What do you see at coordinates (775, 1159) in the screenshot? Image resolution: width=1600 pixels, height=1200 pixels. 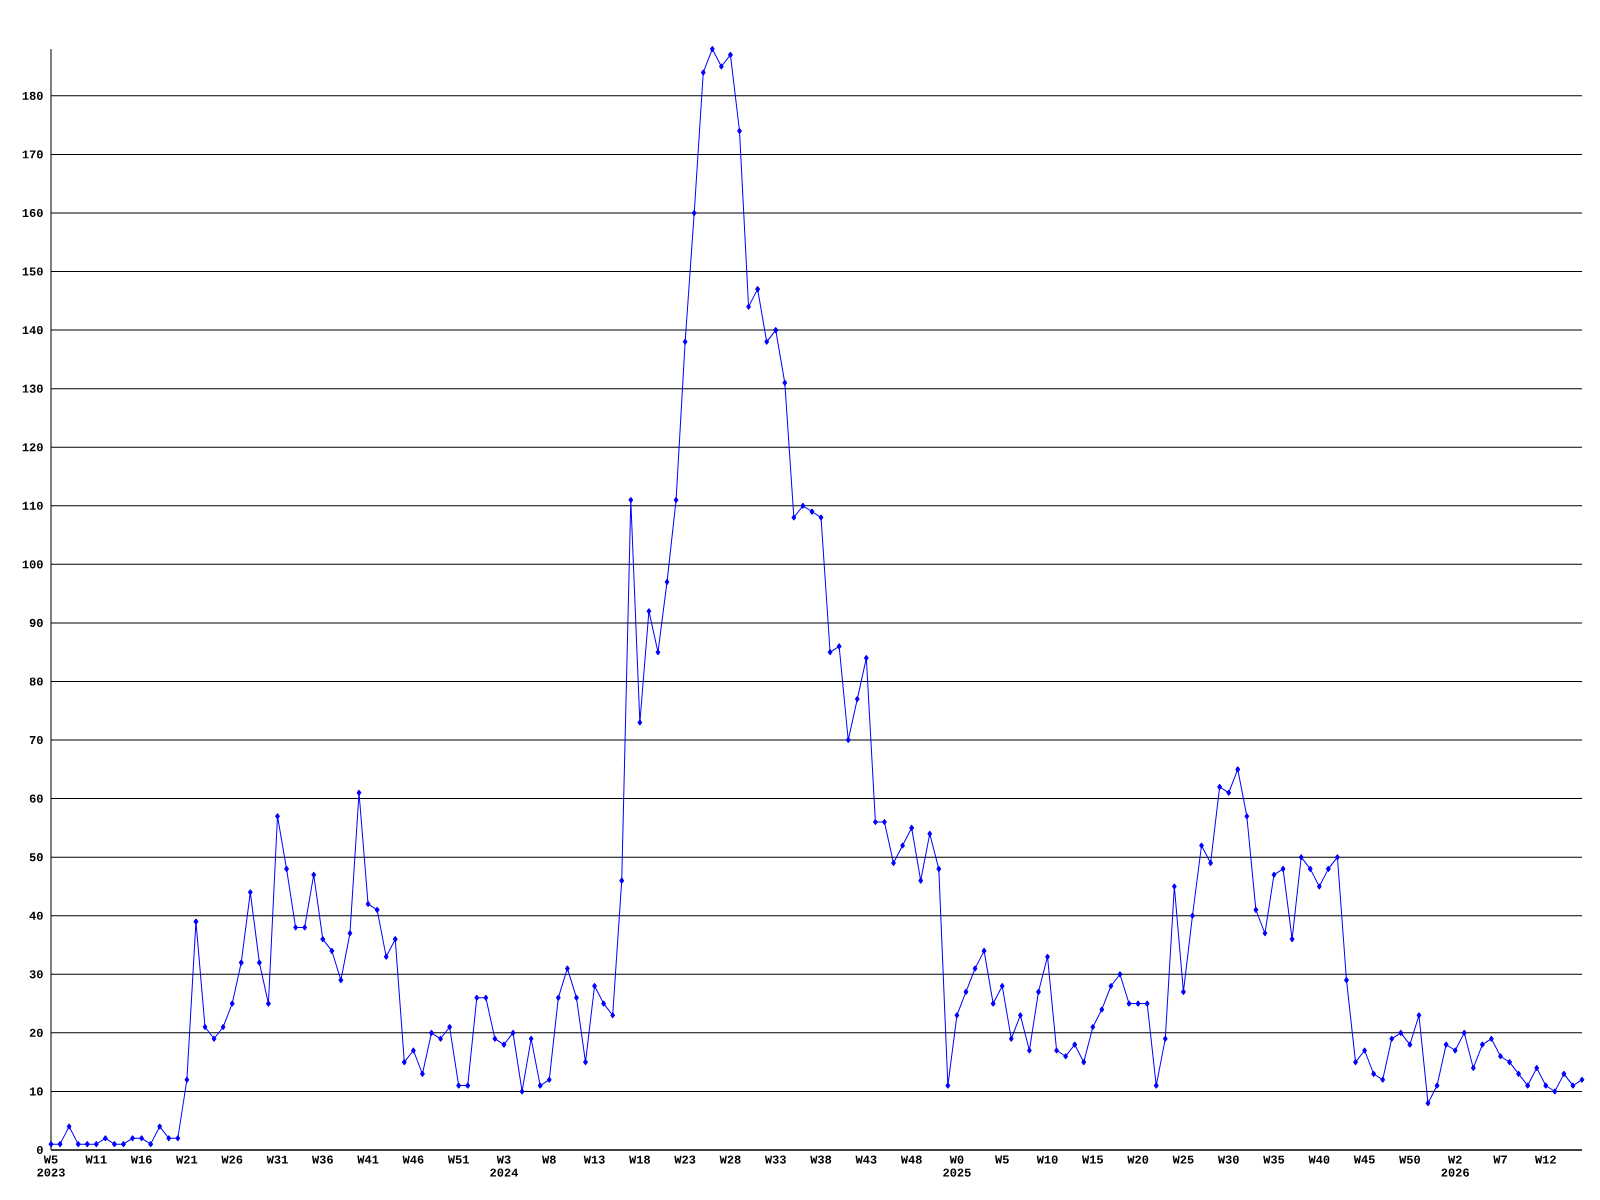 I see `x-tick-label: W33` at bounding box center [775, 1159].